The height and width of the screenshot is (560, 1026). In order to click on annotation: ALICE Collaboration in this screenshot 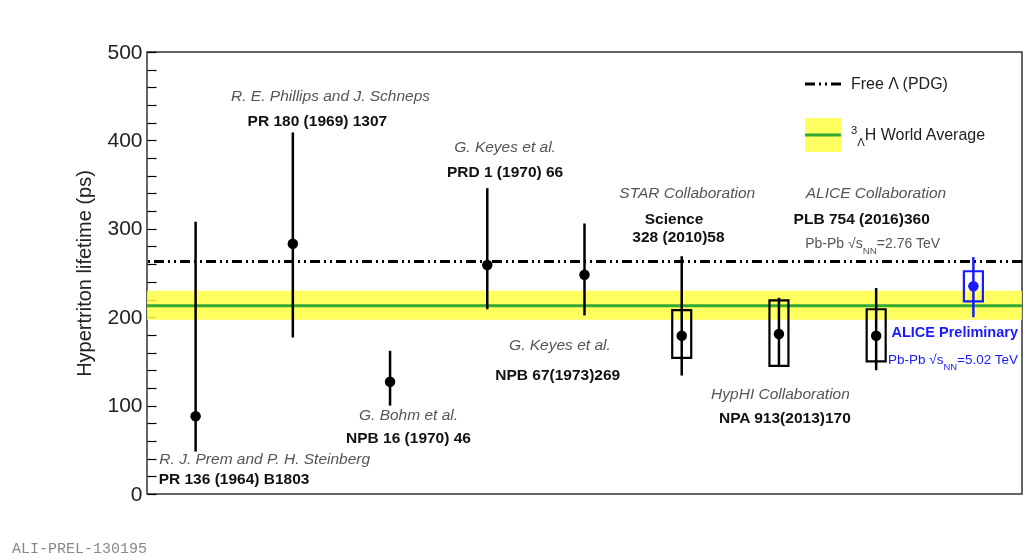, I will do `click(875, 192)`.